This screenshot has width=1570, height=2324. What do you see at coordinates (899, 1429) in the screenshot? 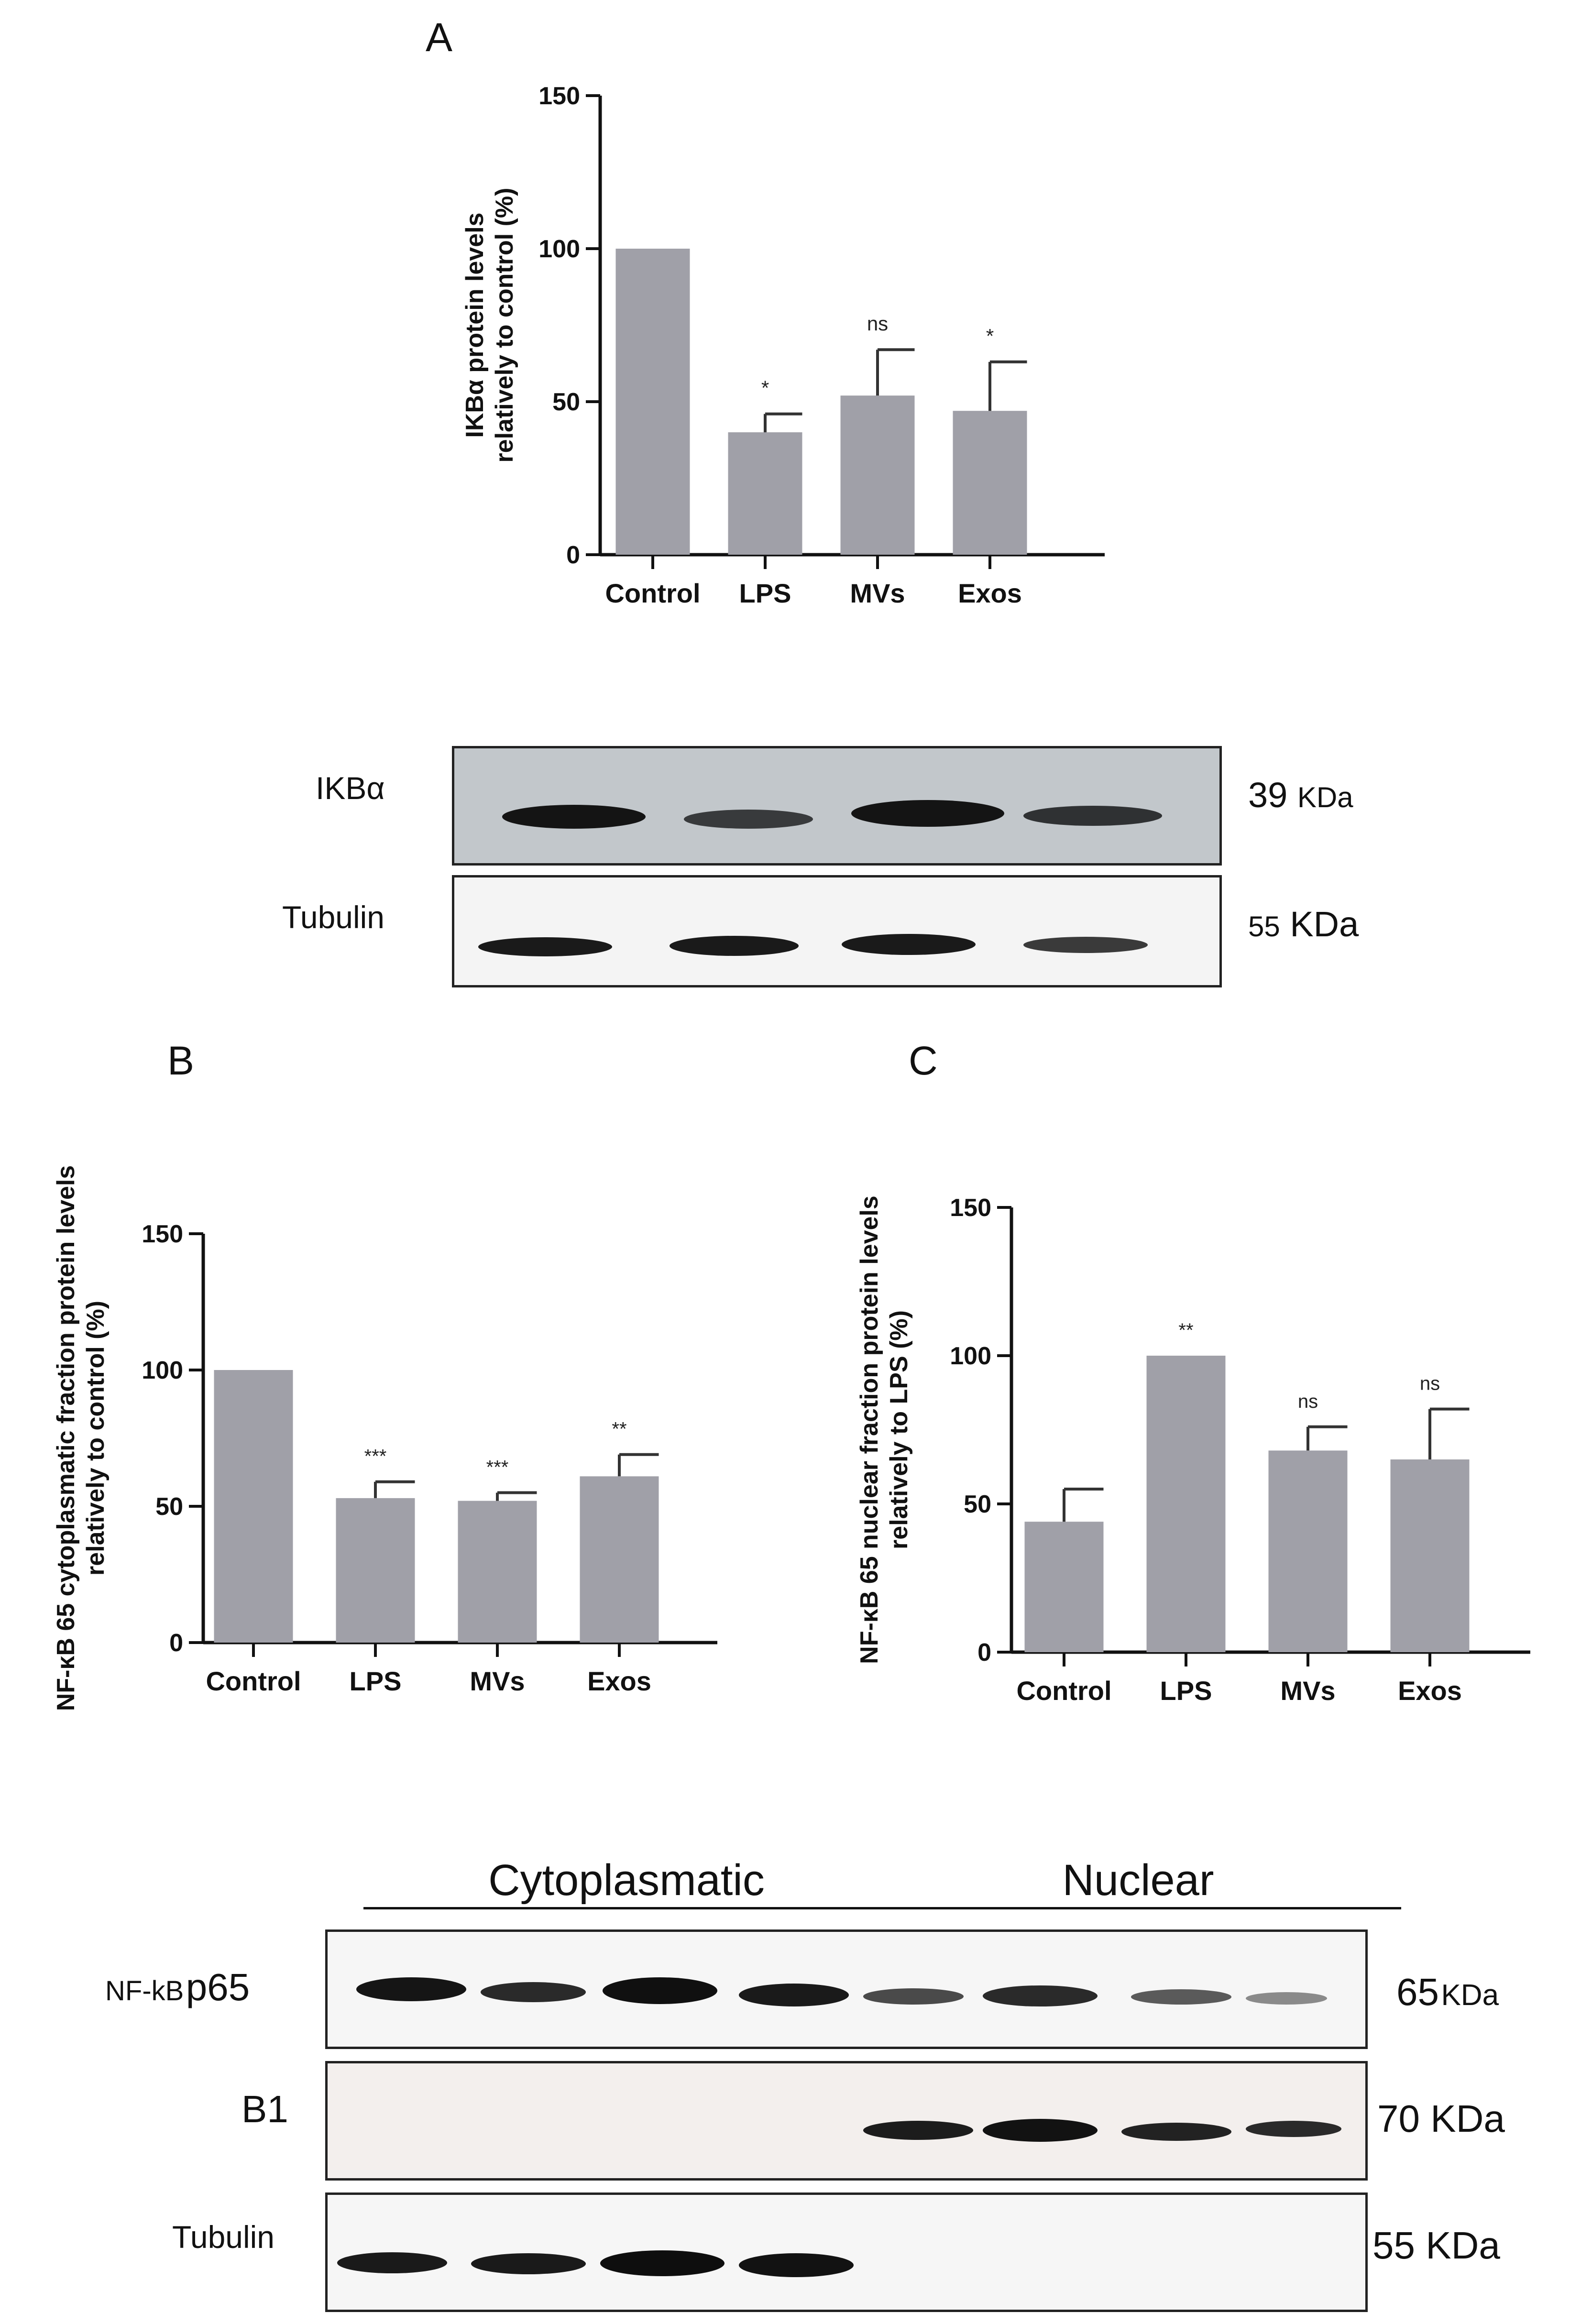
I see `y-axis-label: relatively to LPS (%)` at bounding box center [899, 1429].